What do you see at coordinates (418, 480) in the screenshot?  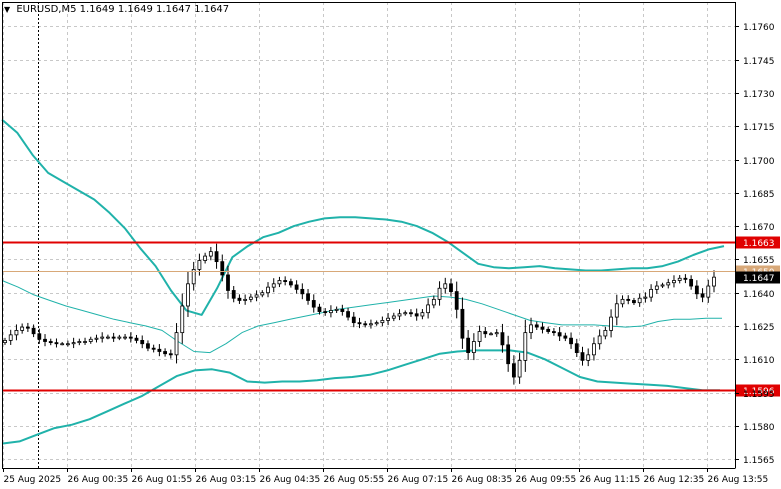 I see `x-tick-label: 26 Aug 07:15` at bounding box center [418, 480].